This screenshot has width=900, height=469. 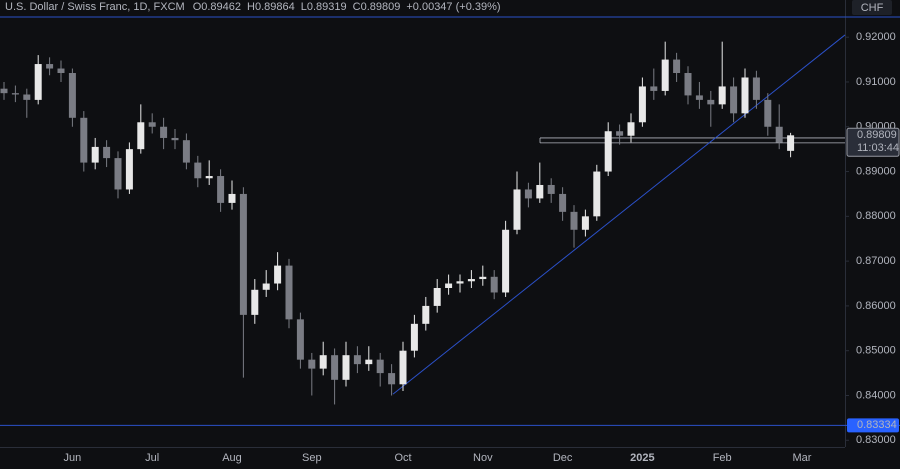 What do you see at coordinates (876, 216) in the screenshot?
I see `y-tick-label: 0.88000` at bounding box center [876, 216].